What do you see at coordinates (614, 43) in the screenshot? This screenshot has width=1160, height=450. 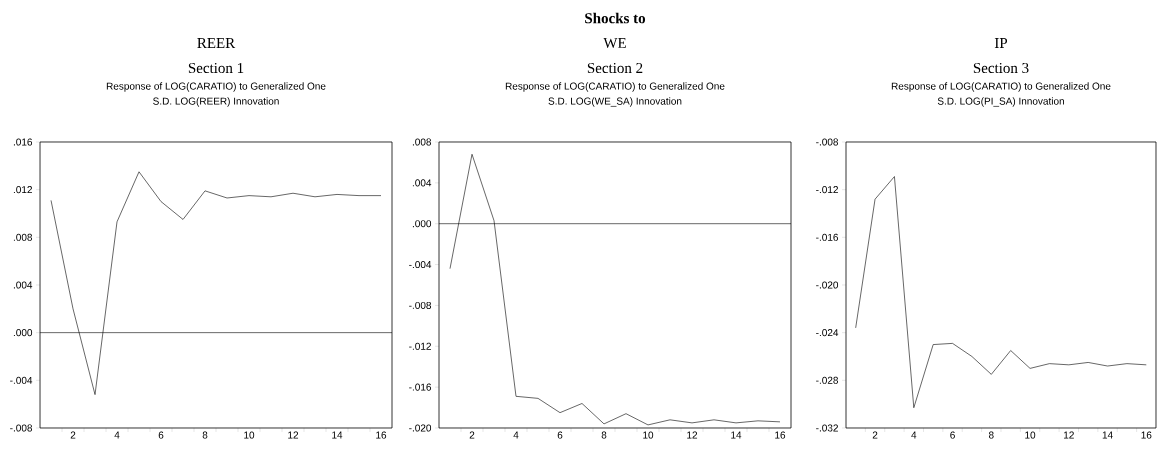 I see `text: WE` at bounding box center [614, 43].